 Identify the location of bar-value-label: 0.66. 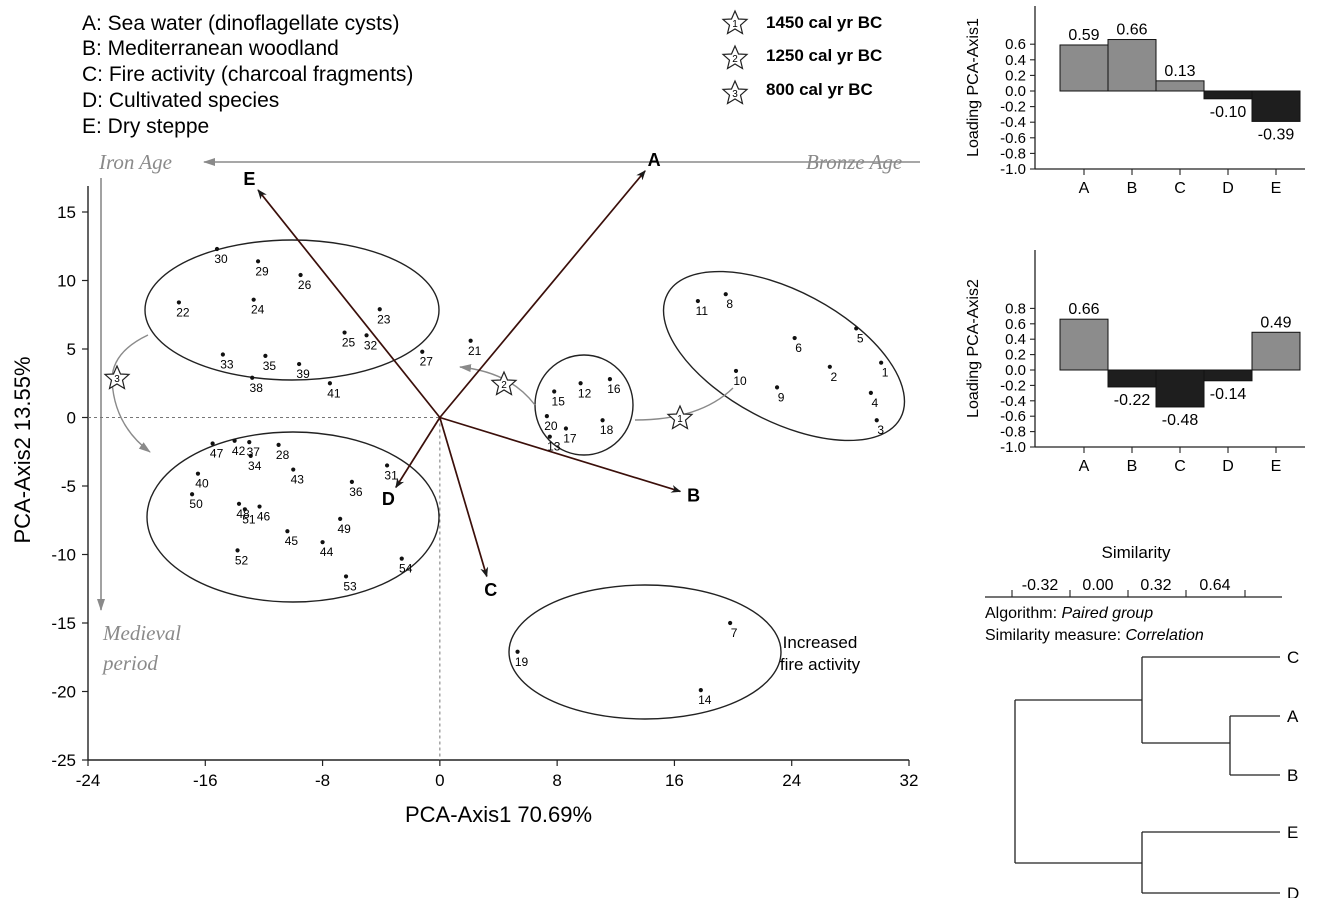
(1131, 30).